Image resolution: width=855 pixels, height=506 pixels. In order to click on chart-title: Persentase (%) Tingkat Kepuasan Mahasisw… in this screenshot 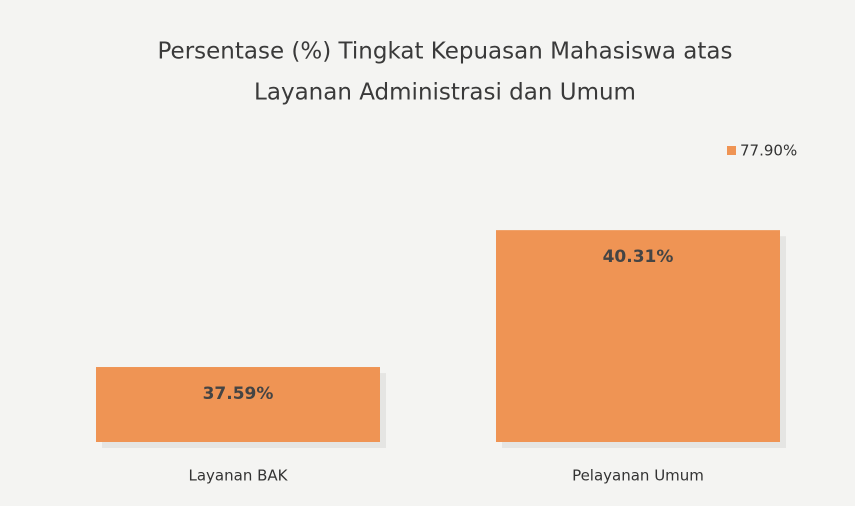, I will do `click(445, 52)`.